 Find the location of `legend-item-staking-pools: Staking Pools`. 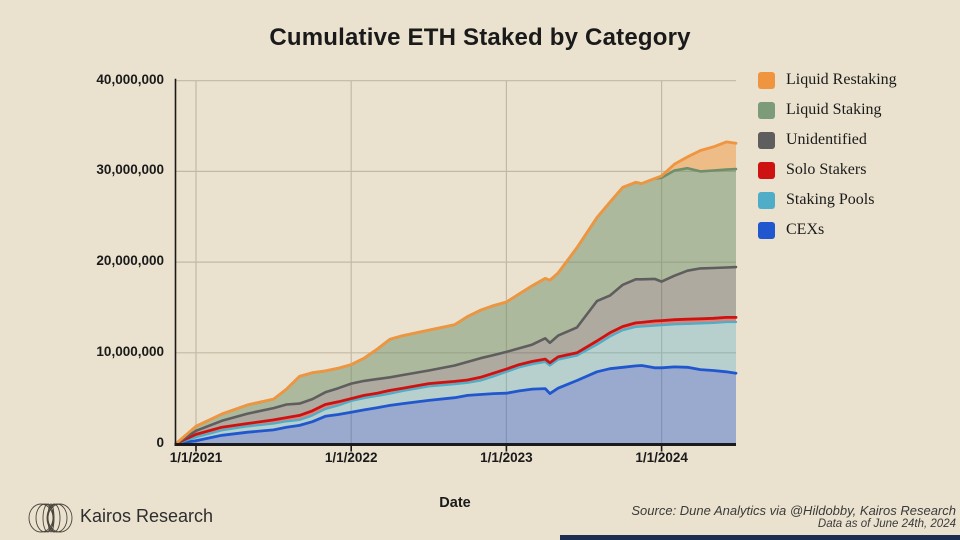

legend-item-staking-pools: Staking Pools is located at coordinates (827, 200).